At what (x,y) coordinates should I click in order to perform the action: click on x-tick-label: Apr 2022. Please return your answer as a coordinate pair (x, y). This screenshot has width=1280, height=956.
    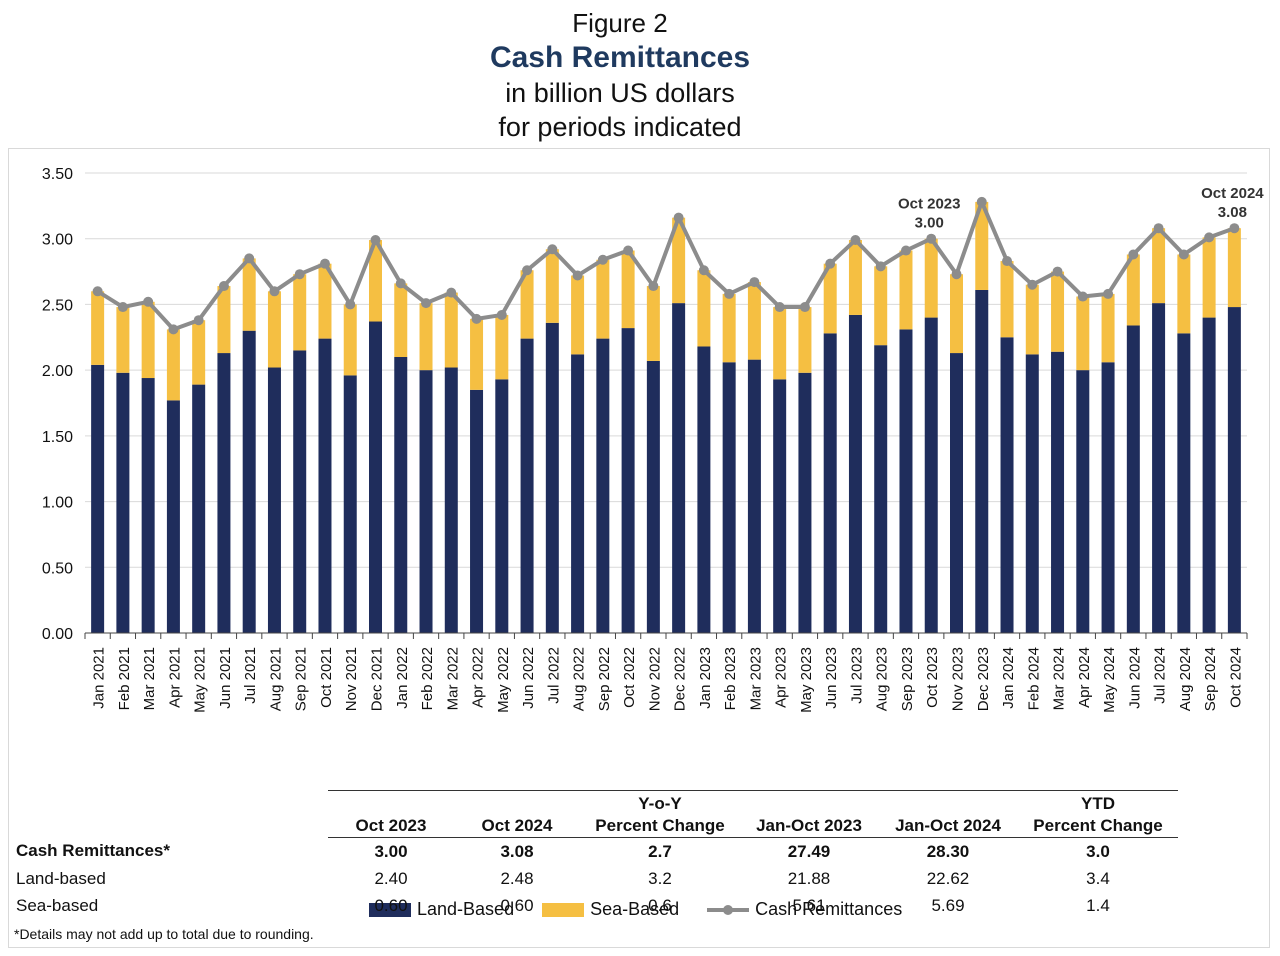
    Looking at the image, I should click on (478, 677).